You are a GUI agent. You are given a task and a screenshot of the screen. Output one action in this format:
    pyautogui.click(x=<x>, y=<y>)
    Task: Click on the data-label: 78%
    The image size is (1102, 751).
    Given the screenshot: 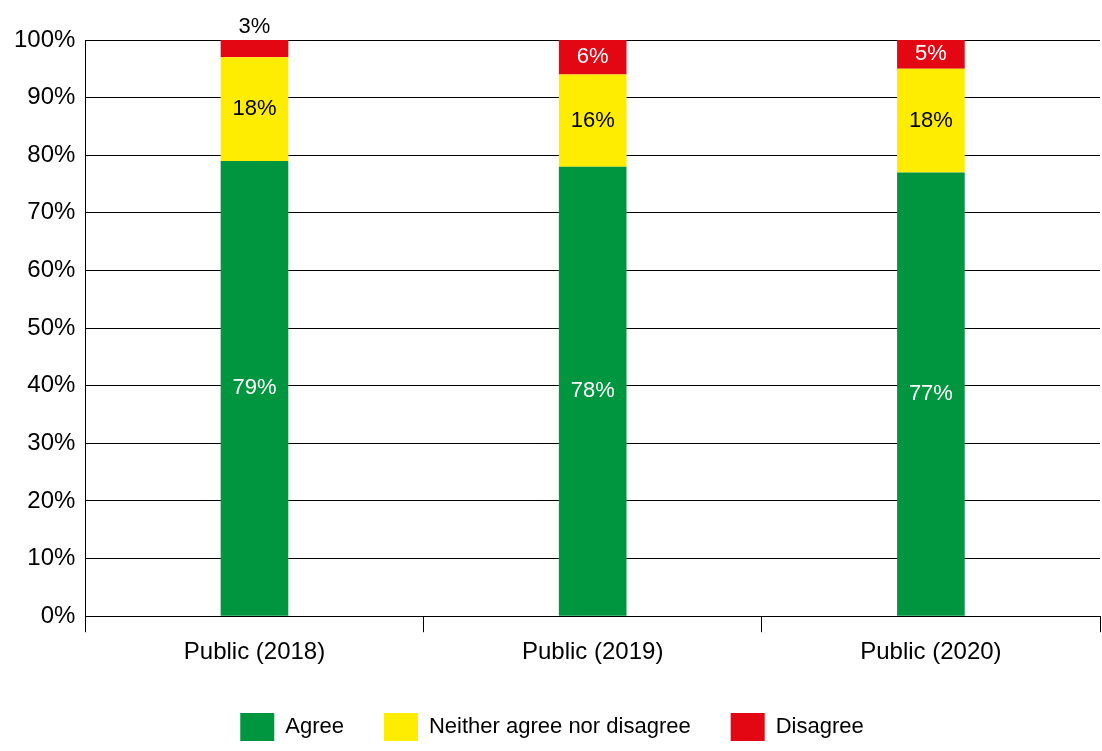 What is the action you would take?
    pyautogui.click(x=592, y=390)
    